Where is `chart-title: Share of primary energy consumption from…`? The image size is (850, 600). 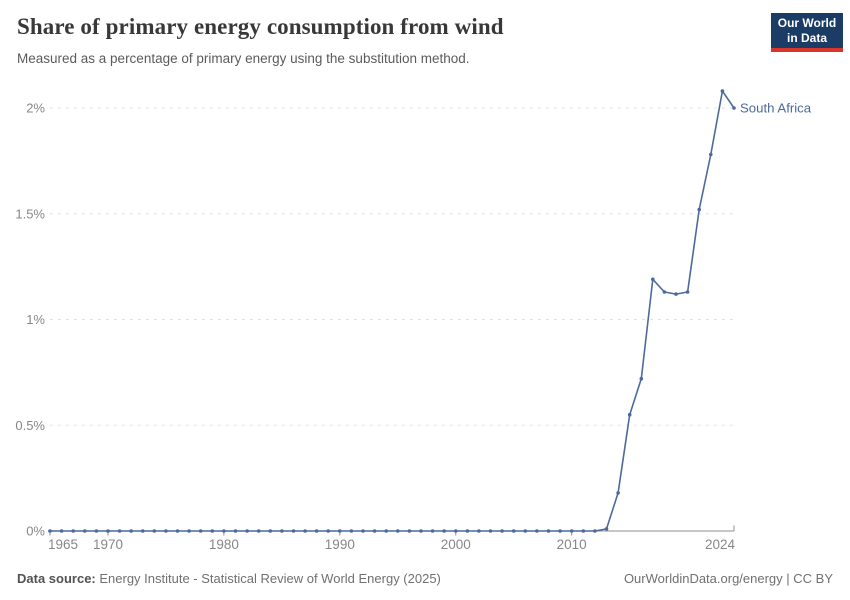
chart-title: Share of primary energy consumption from… is located at coordinates (260, 26).